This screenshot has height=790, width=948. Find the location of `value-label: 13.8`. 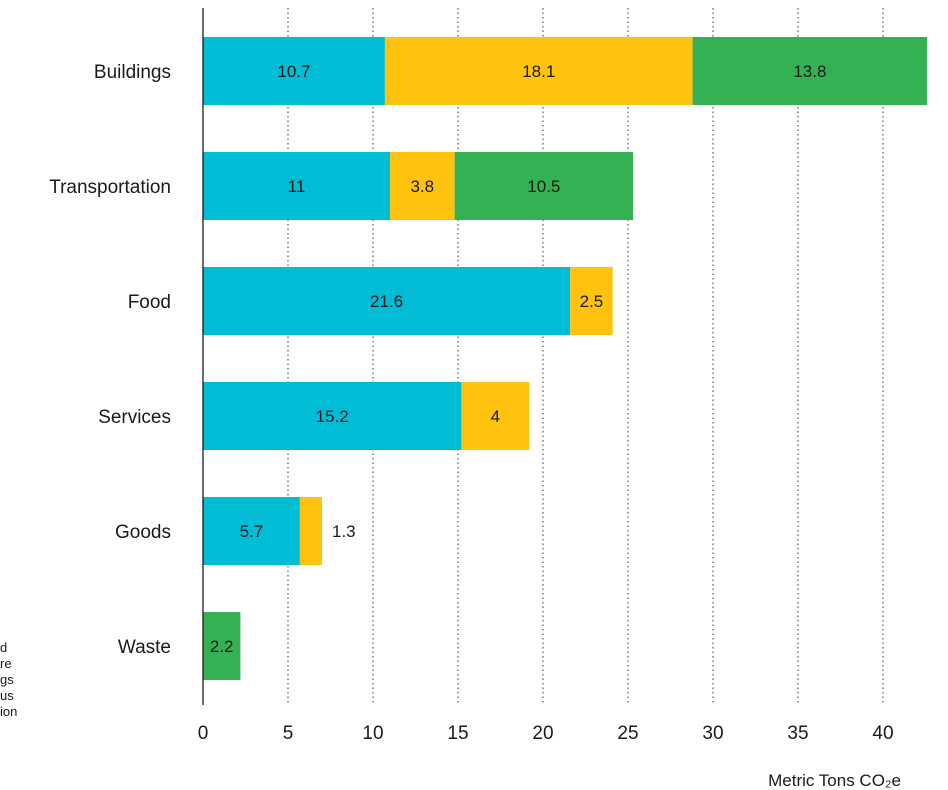

value-label: 13.8 is located at coordinates (809, 71).